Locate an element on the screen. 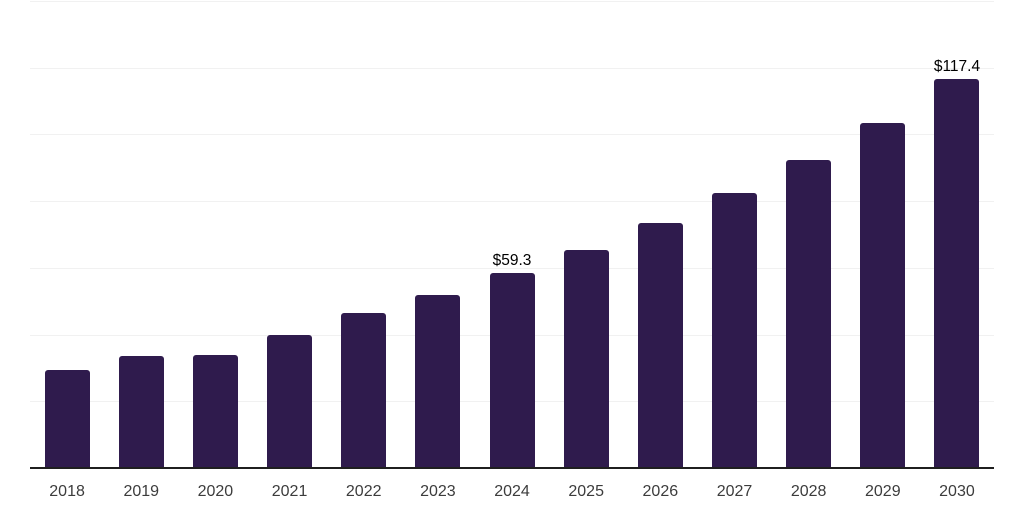  bar-column-2019 is located at coordinates (141, 412).